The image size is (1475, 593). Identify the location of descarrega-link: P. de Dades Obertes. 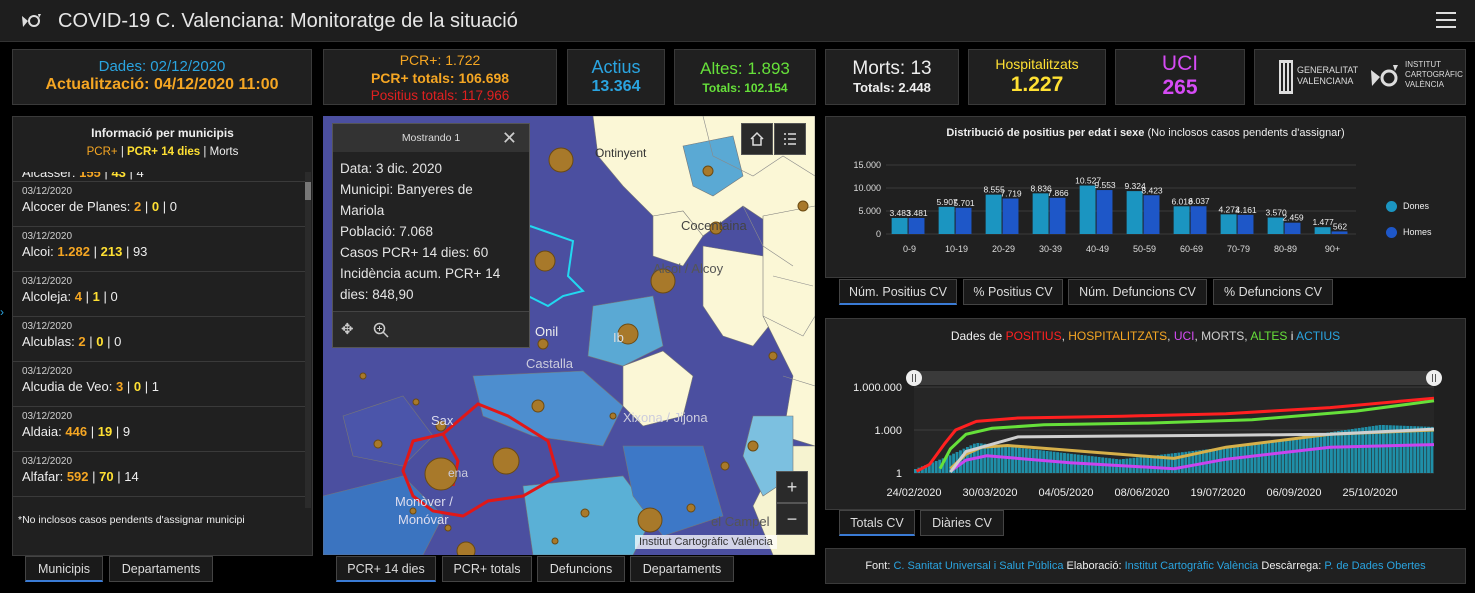
(1375, 566).